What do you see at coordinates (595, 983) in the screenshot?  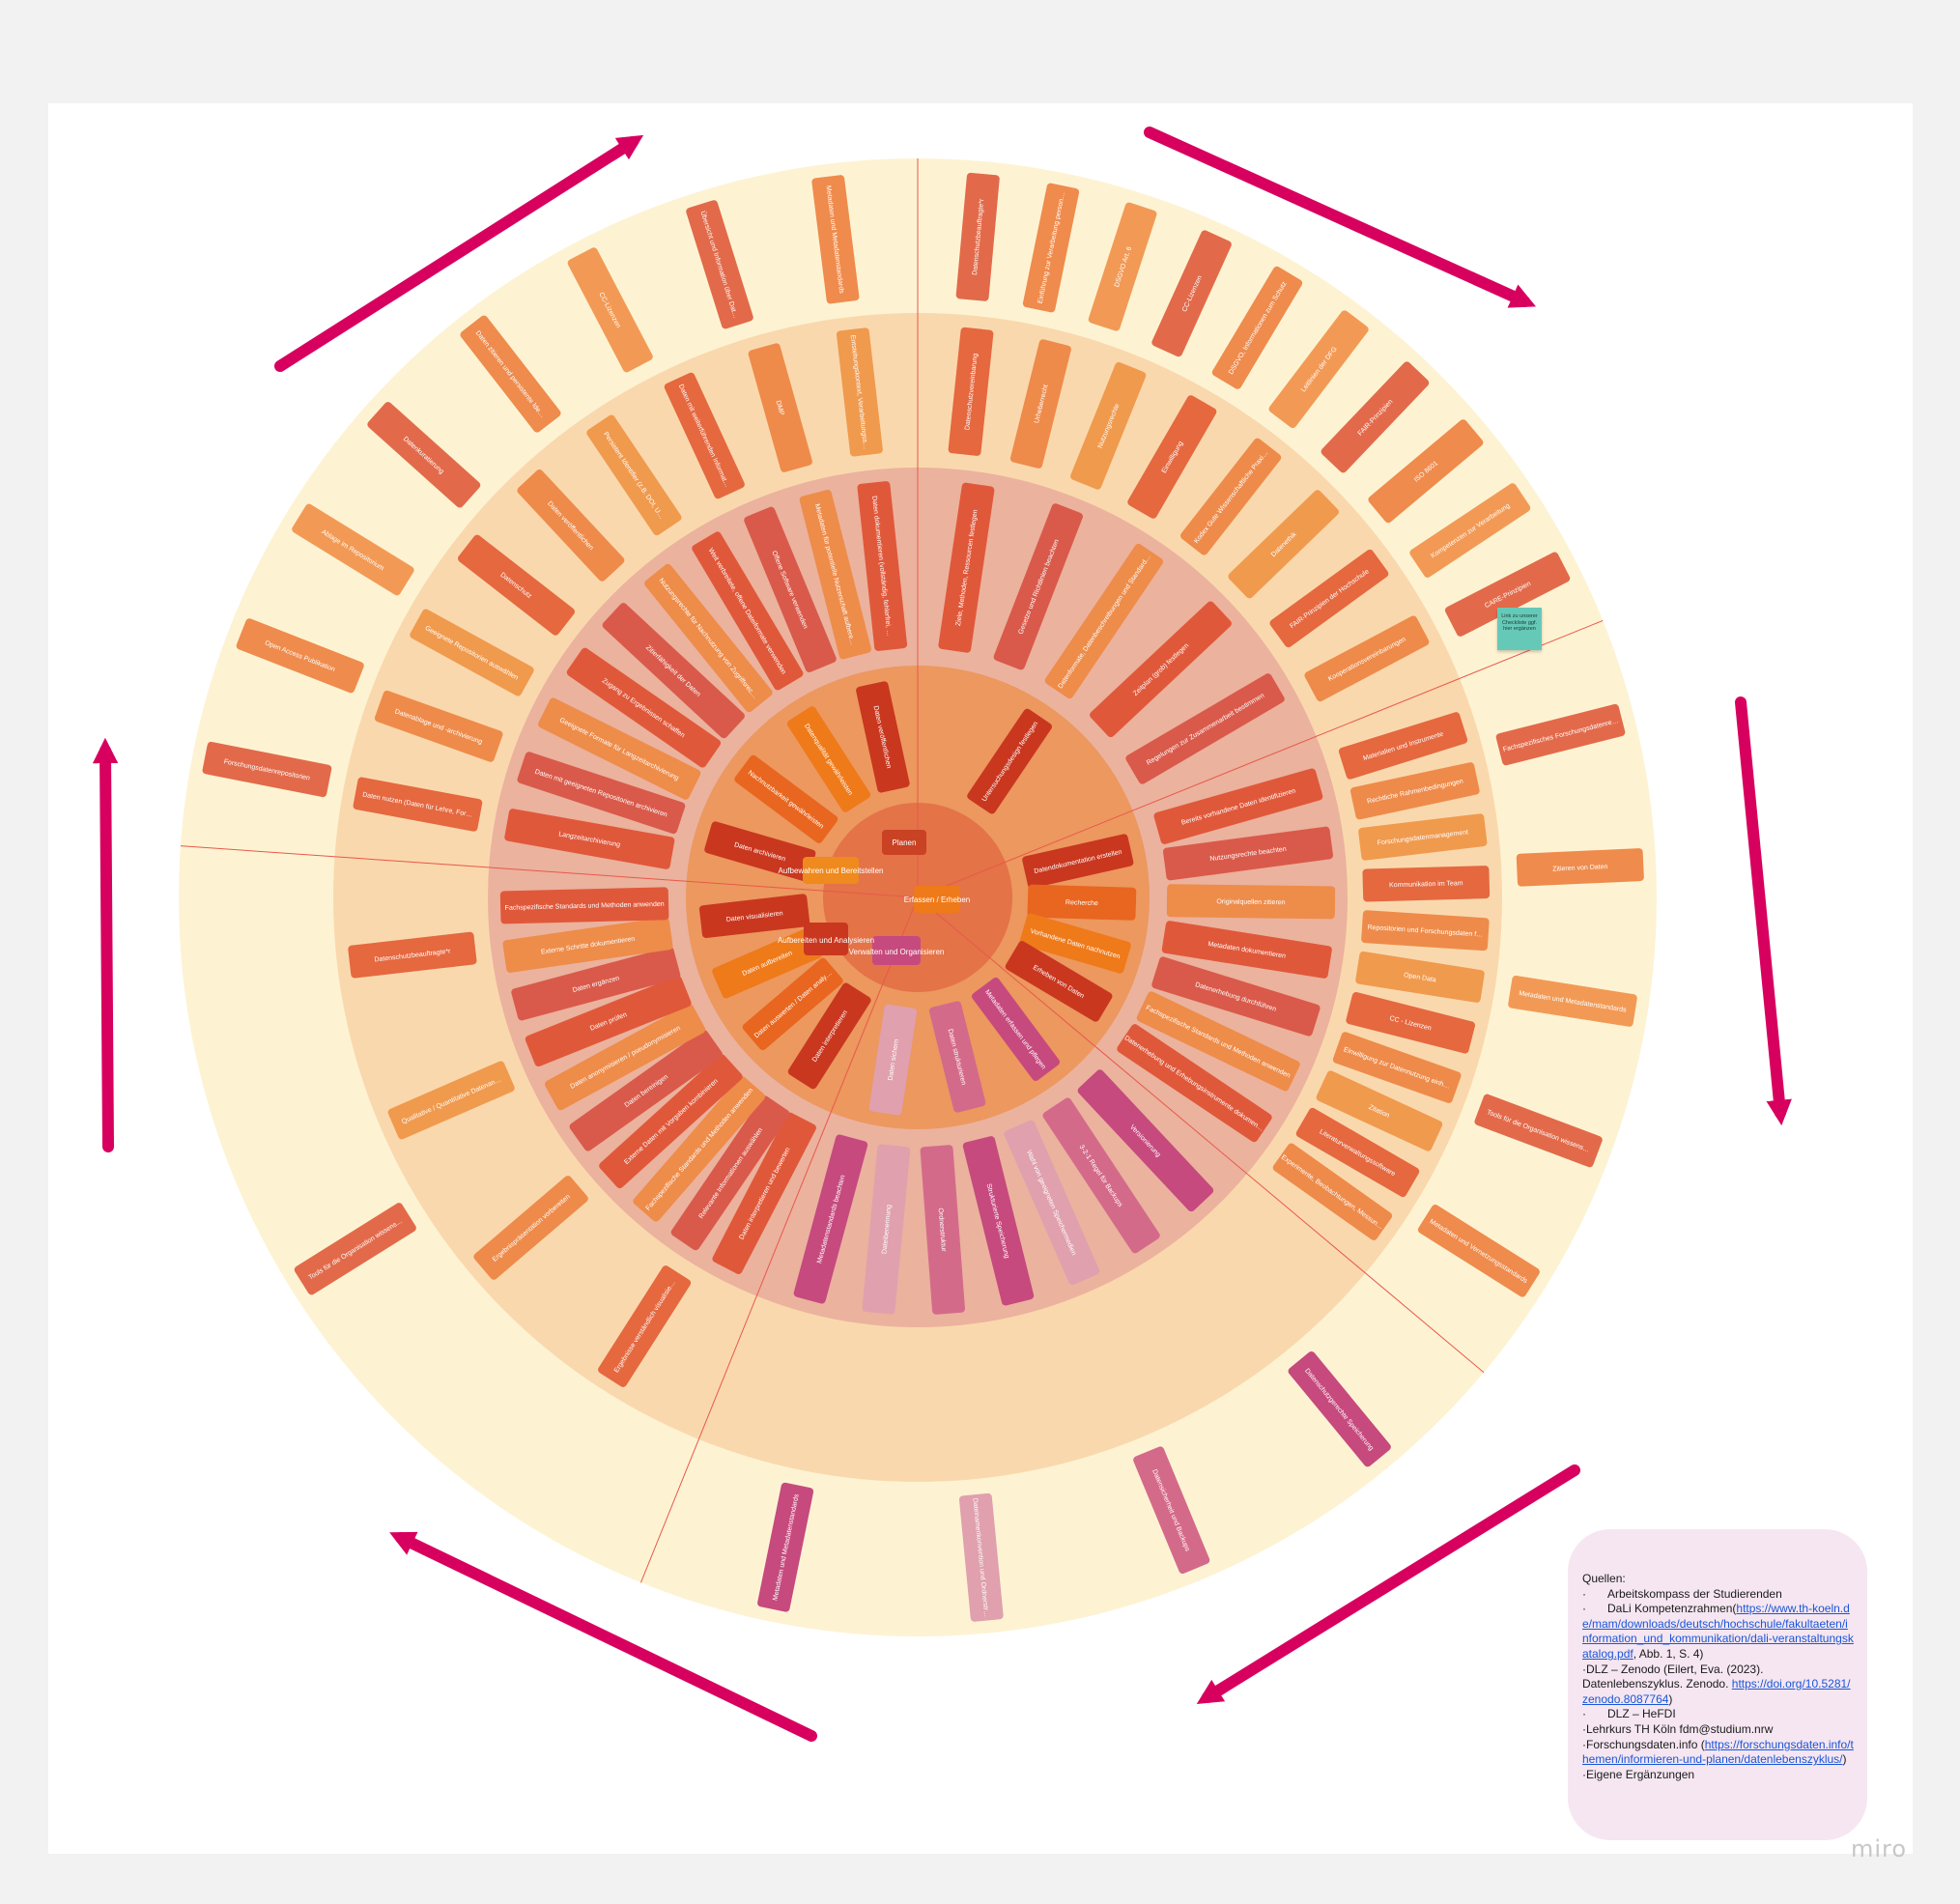 I see `topic-card-analyze: Daten ergänzen` at bounding box center [595, 983].